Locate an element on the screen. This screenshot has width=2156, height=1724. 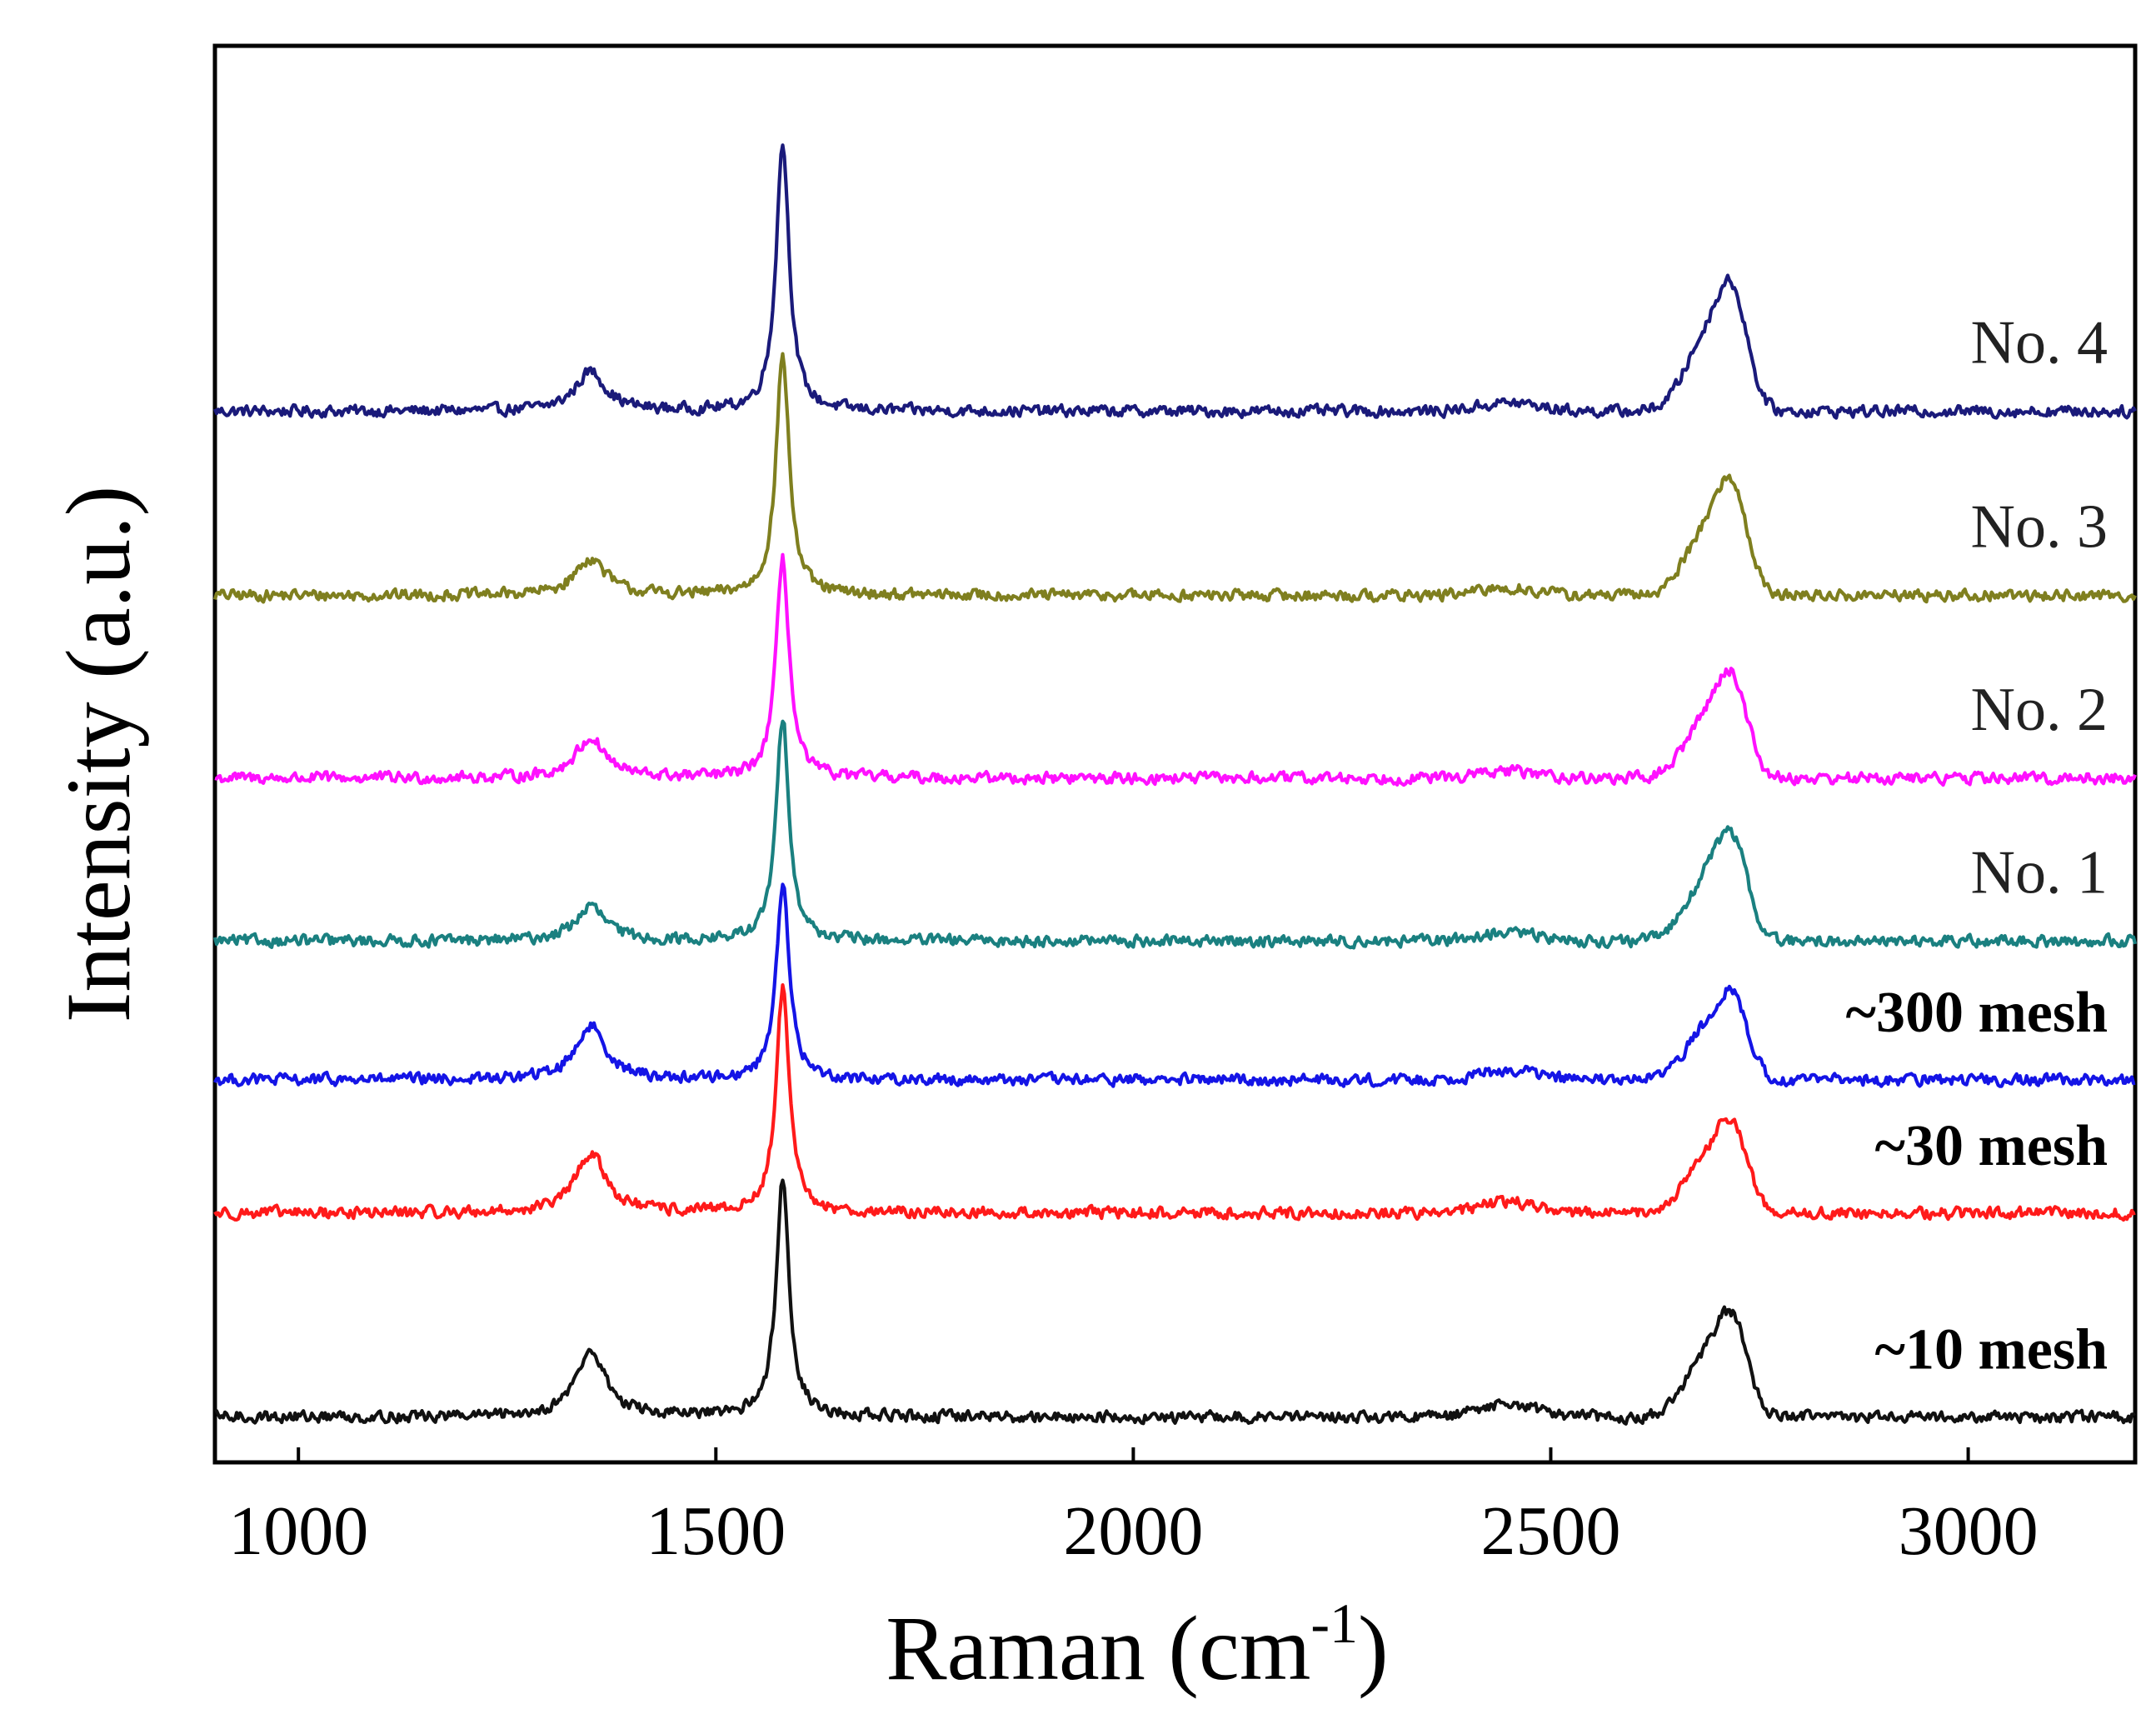
x-tick-label-2500: 2500 is located at coordinates (1550, 1531).